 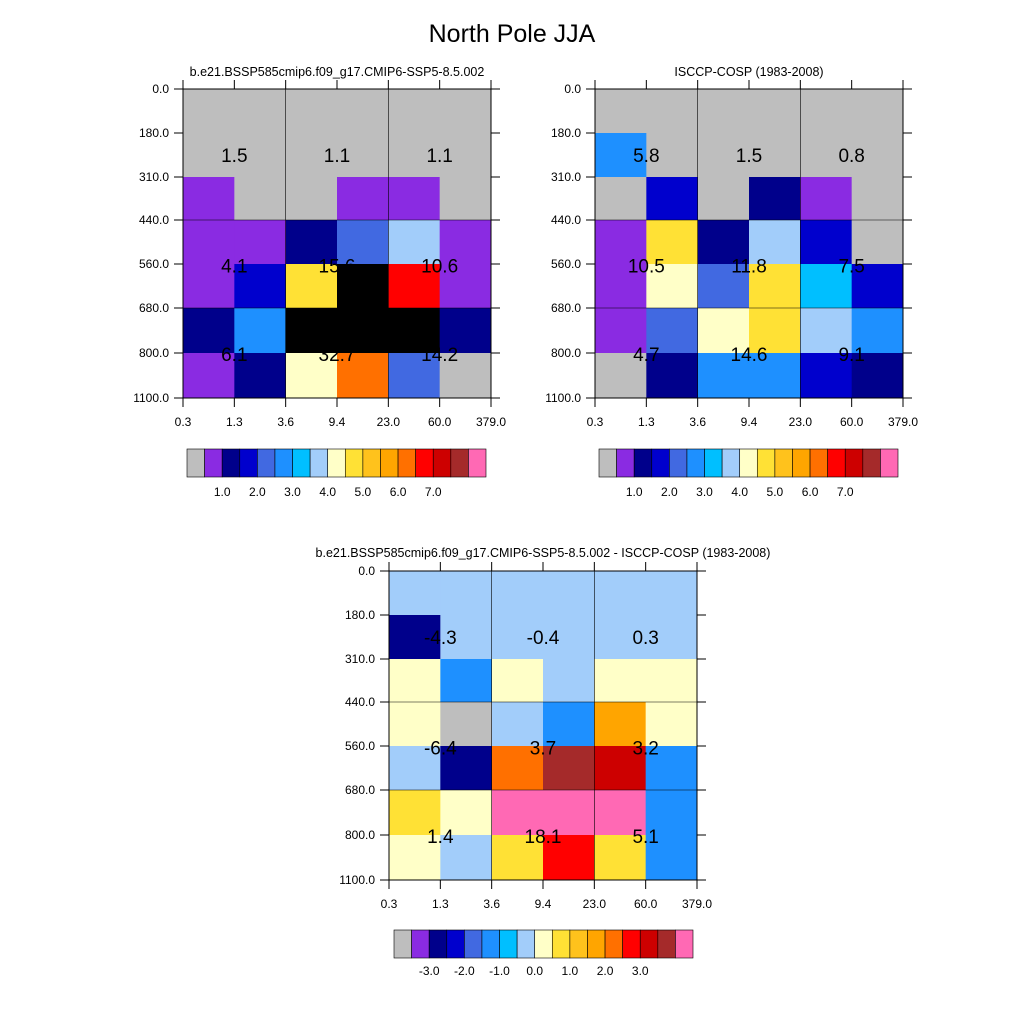 I want to click on colorbar-label: 0.0, so click(x=534, y=971).